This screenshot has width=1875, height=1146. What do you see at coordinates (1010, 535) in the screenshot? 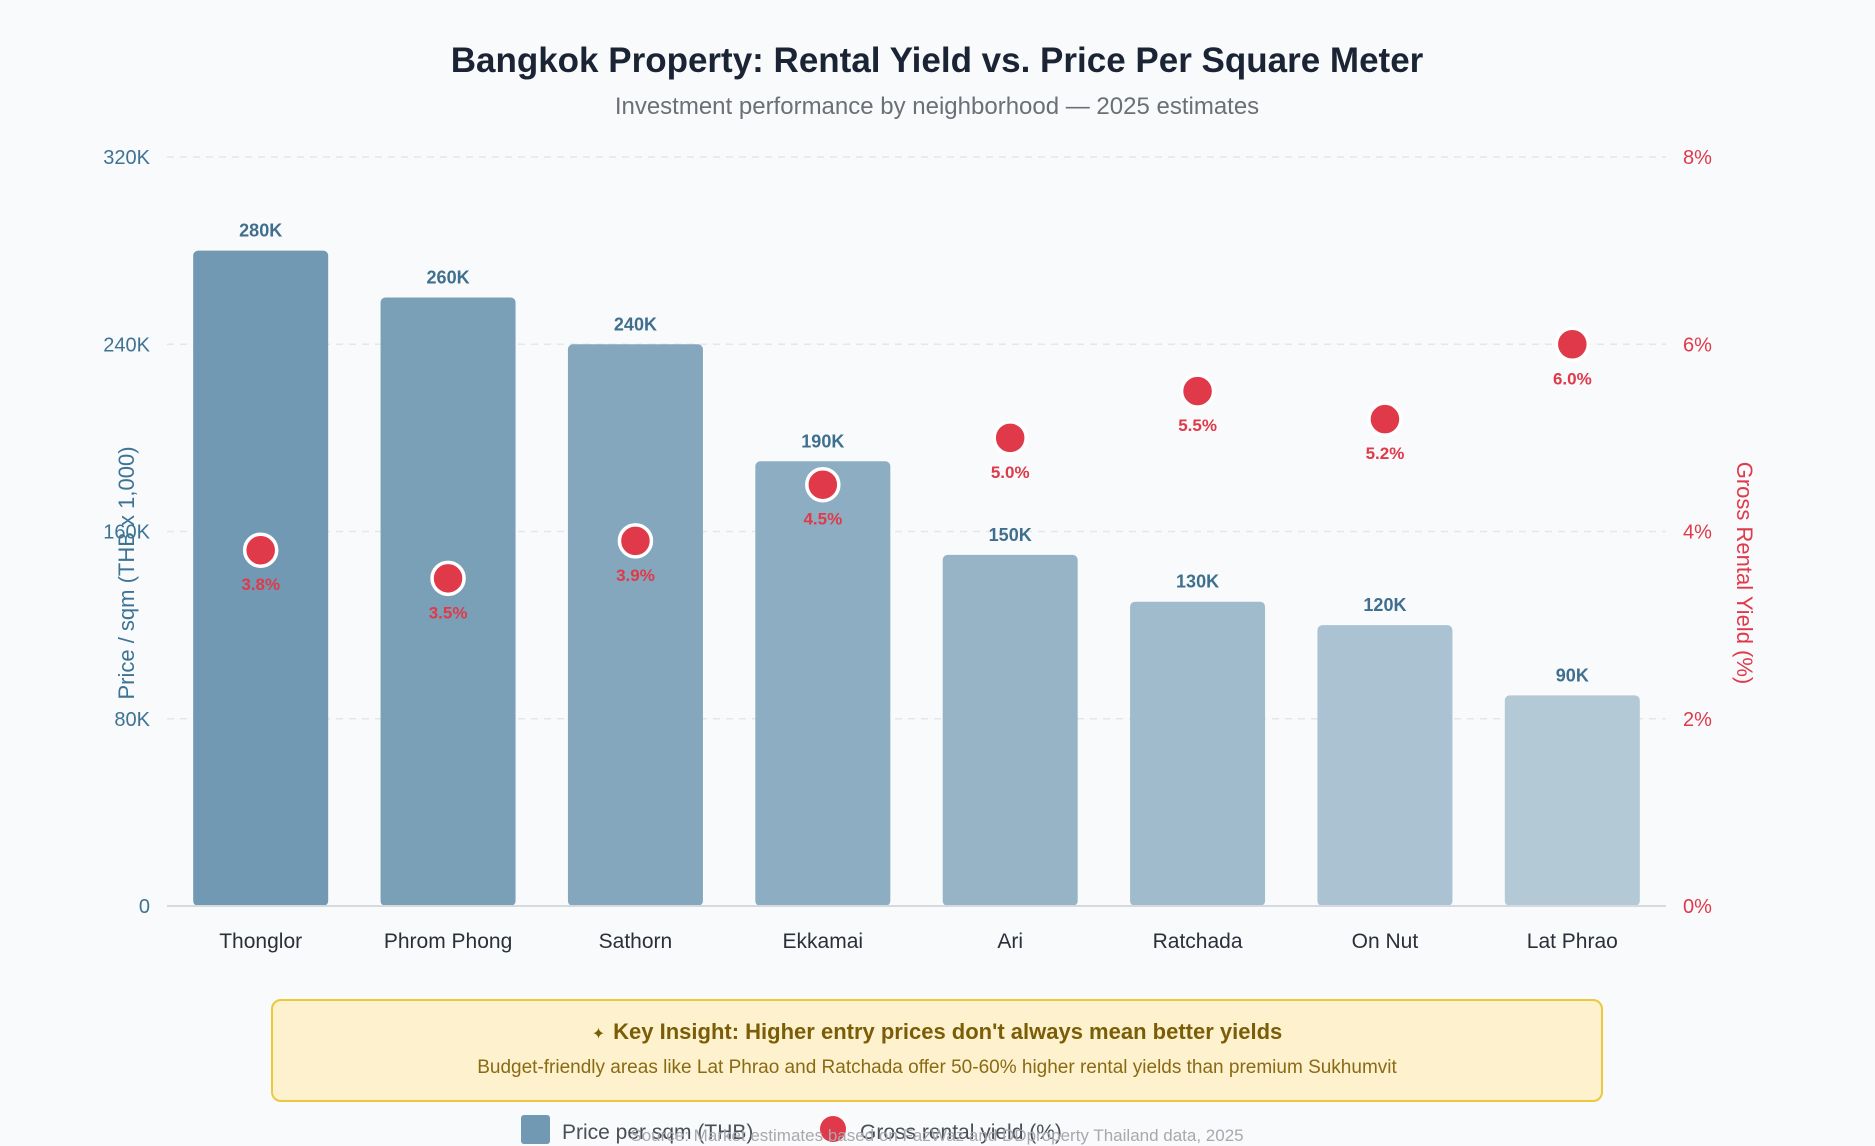
I see `price-bar-label: 150K` at bounding box center [1010, 535].